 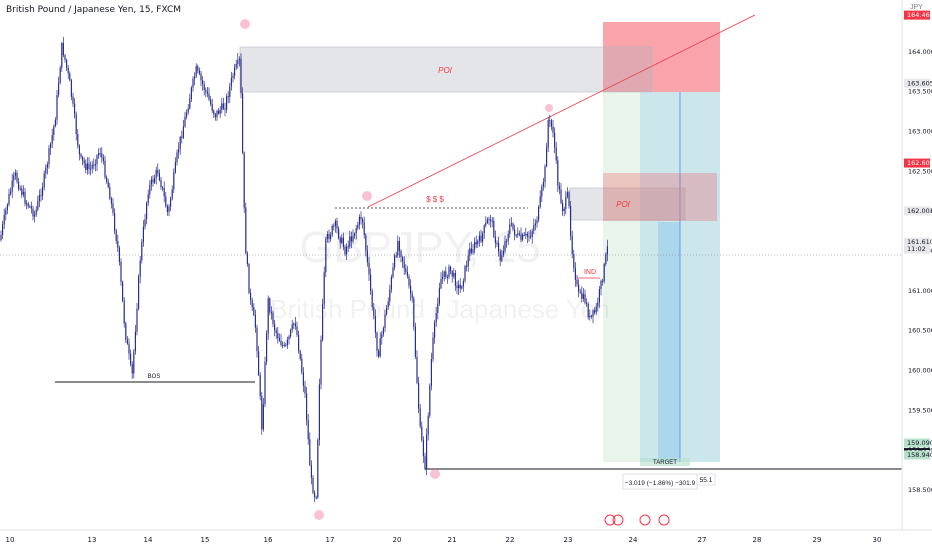 I want to click on time-axis: 10 13 14 15 16 17 20 21 22 23 24 27 28 29 30, so click(x=444, y=540).